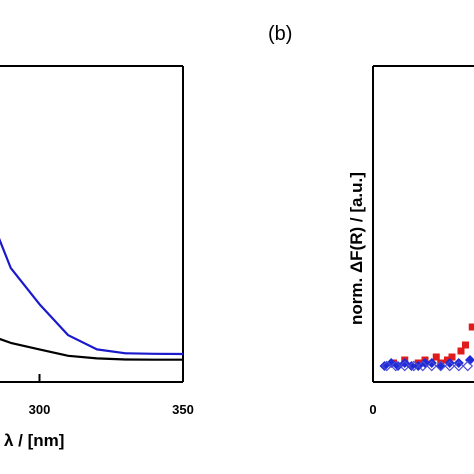 The width and height of the screenshot is (474, 474). What do you see at coordinates (40, 409) in the screenshot?
I see `panel-a-x-tick-label: 300` at bounding box center [40, 409].